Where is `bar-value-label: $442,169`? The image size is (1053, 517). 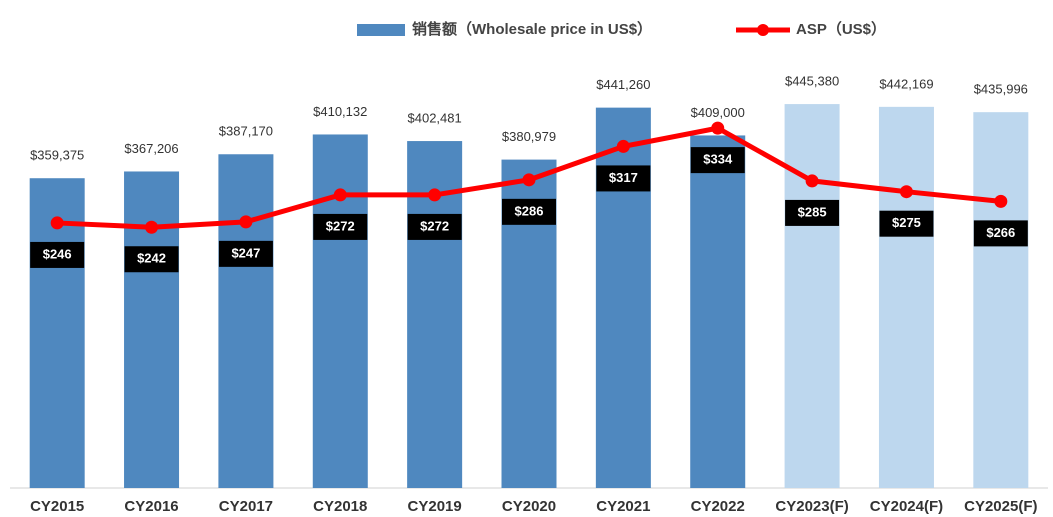 bar-value-label: $442,169 is located at coordinates (906, 83).